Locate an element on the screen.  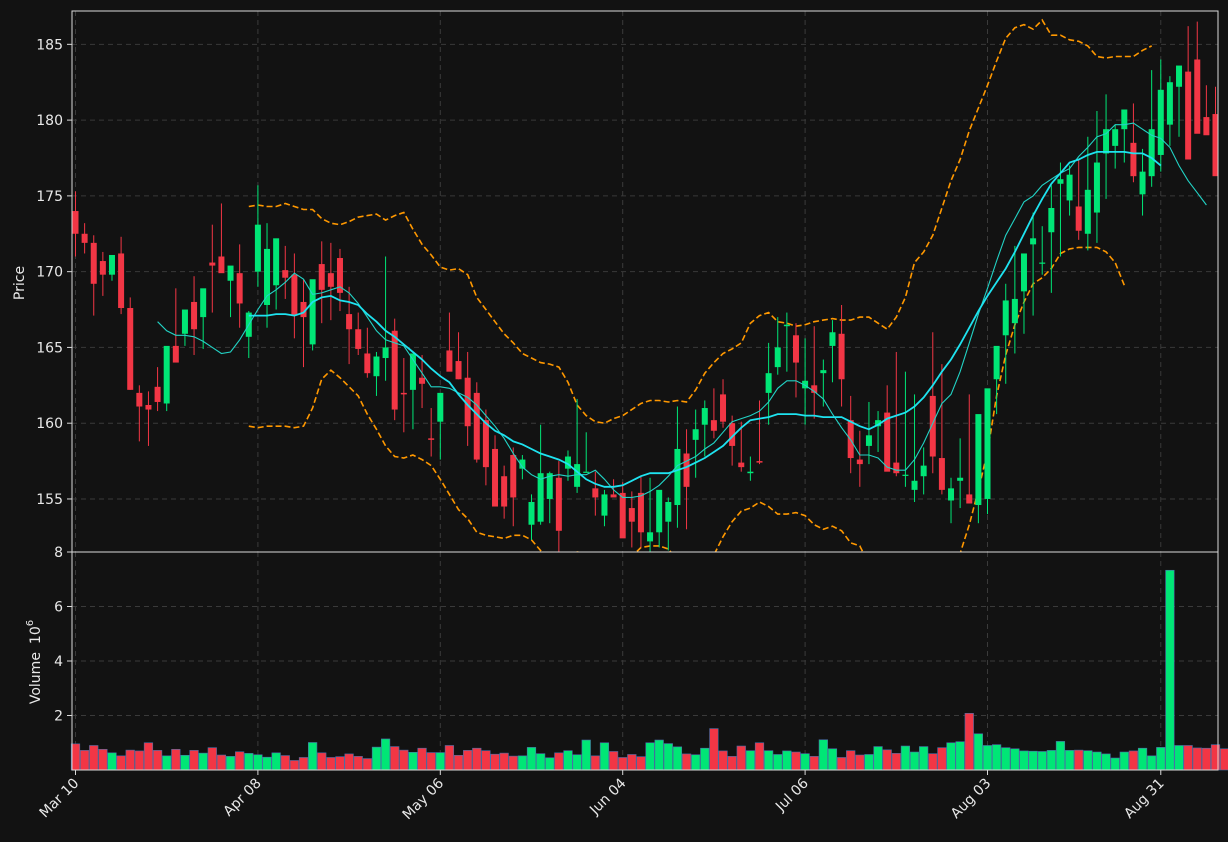
price-ytick-label: 175 is located at coordinates (49, 197).